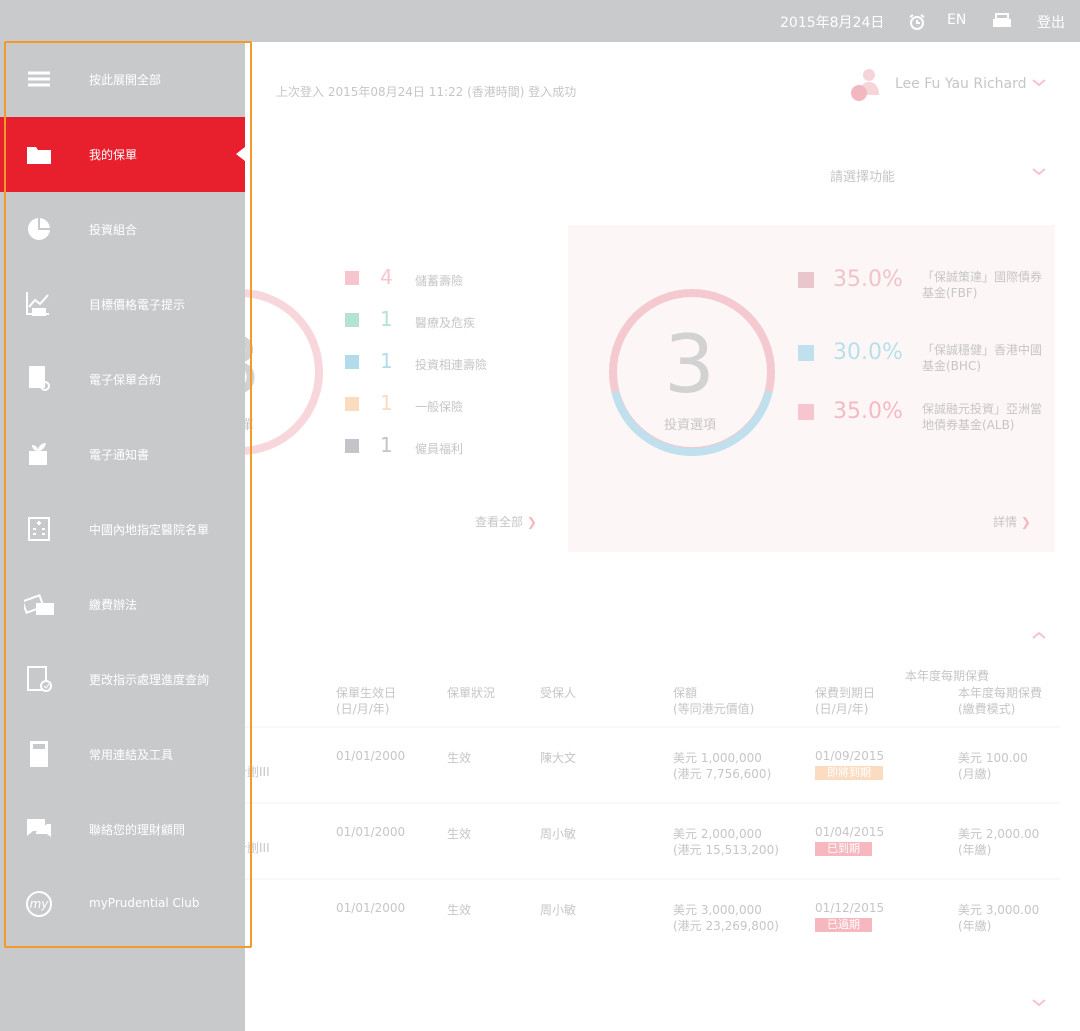 This screenshot has width=1080, height=1031. What do you see at coordinates (1039, 543) in the screenshot?
I see `chevrons` at bounding box center [1039, 543].